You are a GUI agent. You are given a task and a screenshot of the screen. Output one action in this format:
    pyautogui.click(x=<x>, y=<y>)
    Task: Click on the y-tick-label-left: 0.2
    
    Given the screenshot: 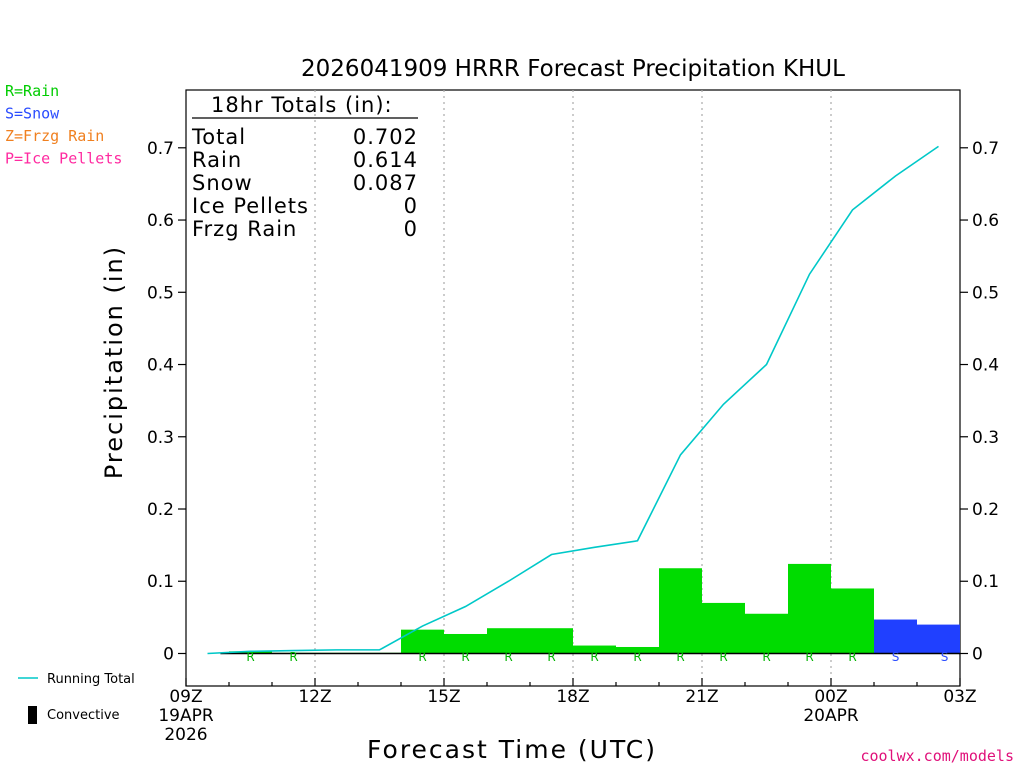 What is the action you would take?
    pyautogui.click(x=160, y=510)
    